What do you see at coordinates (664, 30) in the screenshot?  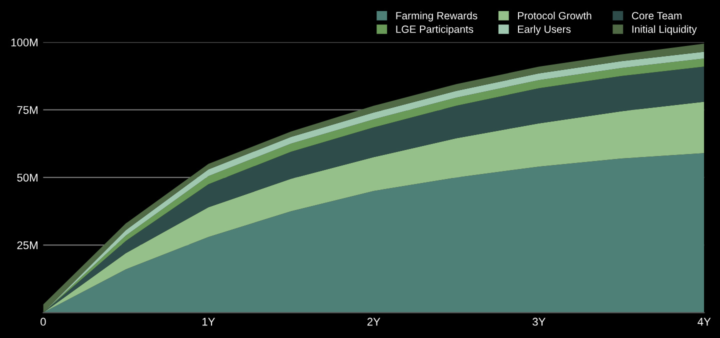 I see `legend-label: Initial Liquidity` at bounding box center [664, 30].